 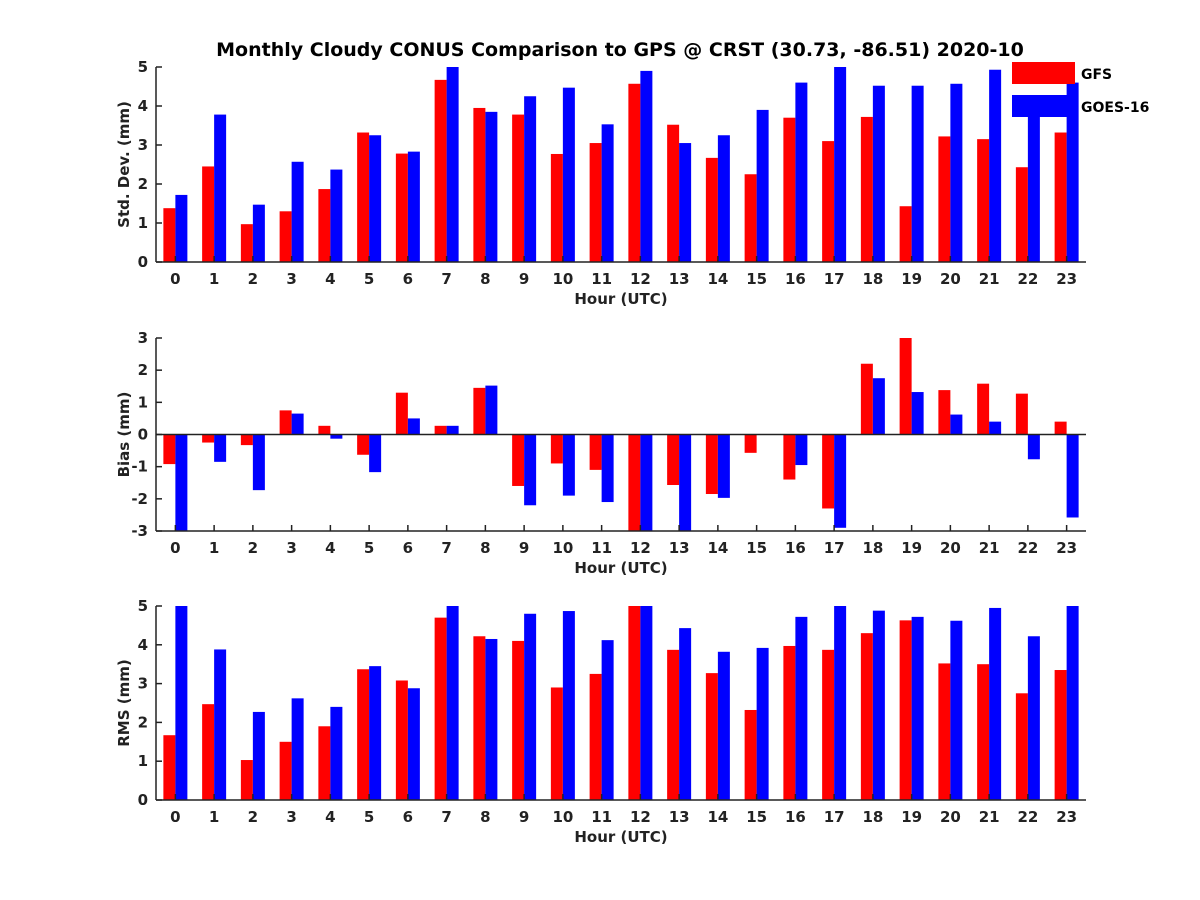 I want to click on y-axis-label: Std. Dev. (mm), so click(x=124, y=164).